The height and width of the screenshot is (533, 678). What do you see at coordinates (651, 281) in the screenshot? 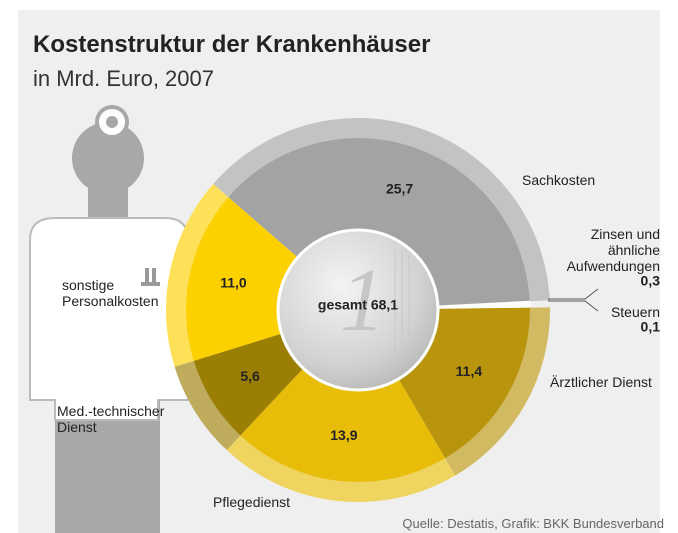
I see `value-label: 0,3` at bounding box center [651, 281].